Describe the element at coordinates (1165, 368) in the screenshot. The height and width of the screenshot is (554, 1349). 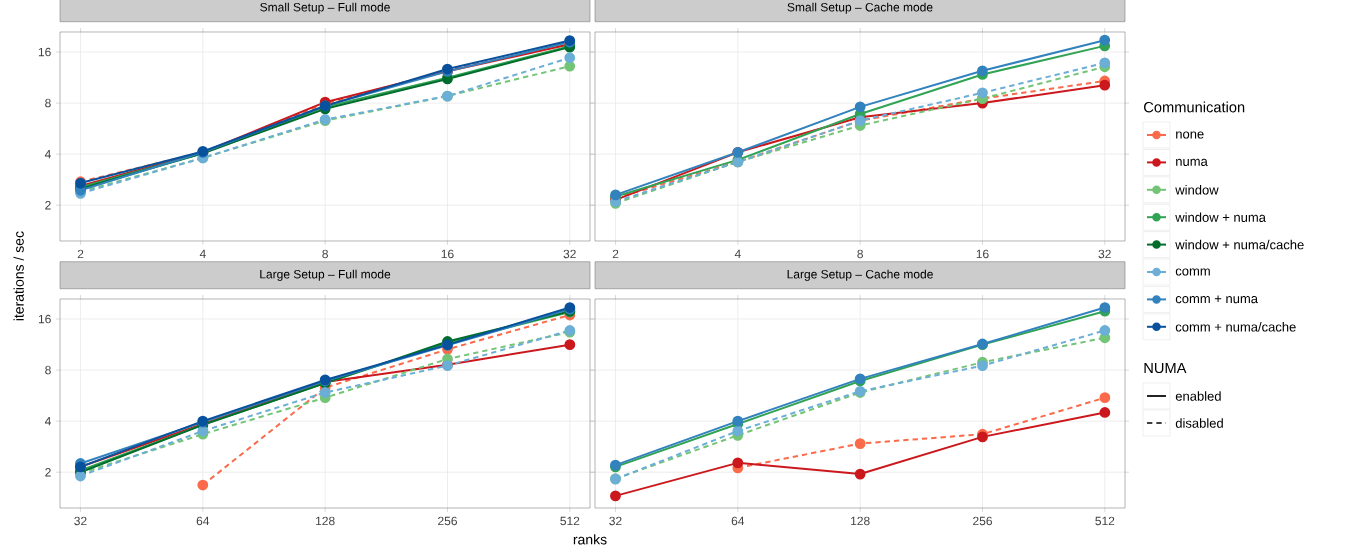
I see `text: NUMA` at that location.